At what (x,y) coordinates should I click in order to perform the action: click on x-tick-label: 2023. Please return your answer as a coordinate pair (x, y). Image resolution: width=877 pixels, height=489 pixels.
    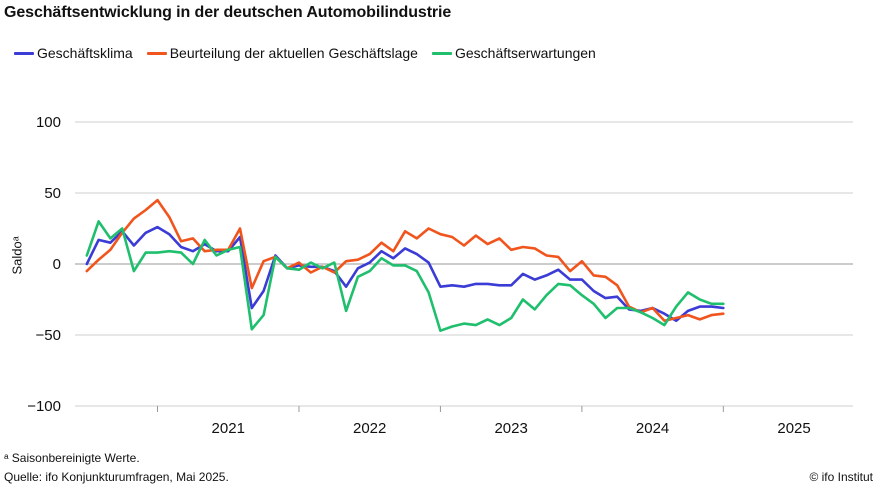
    Looking at the image, I should click on (510, 428).